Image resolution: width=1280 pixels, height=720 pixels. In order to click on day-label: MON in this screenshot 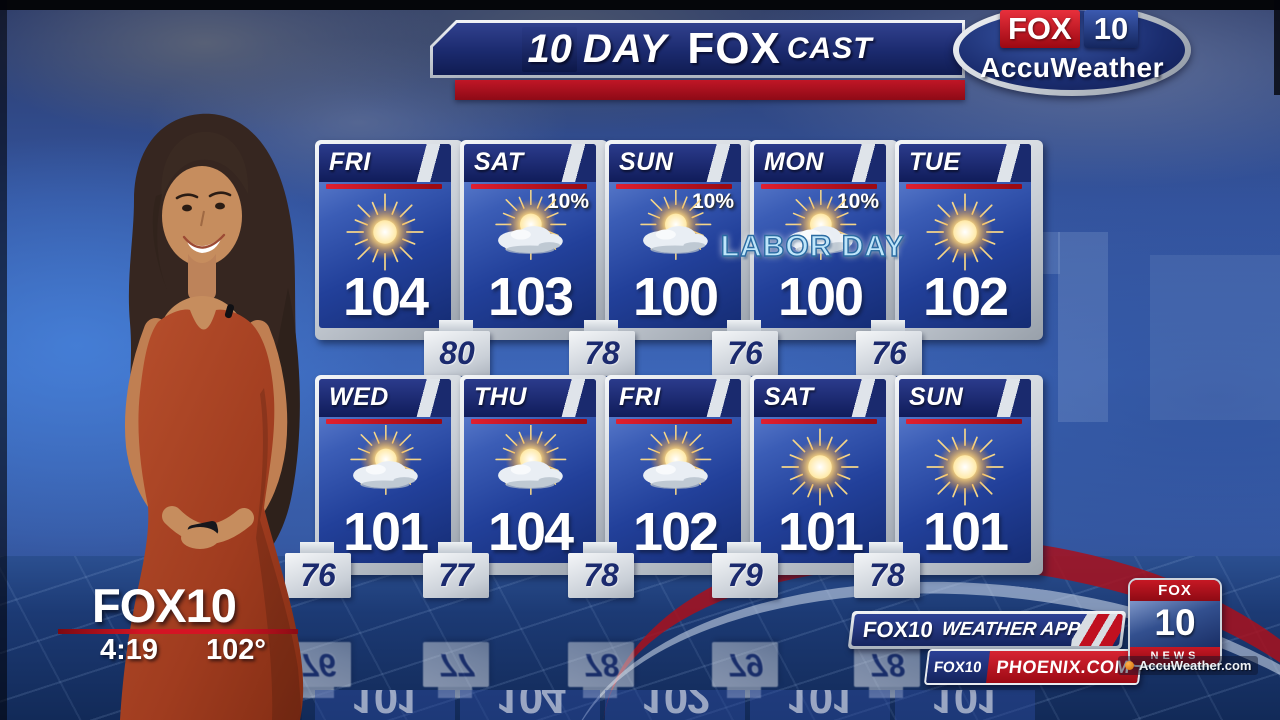, I will do `click(794, 162)`.